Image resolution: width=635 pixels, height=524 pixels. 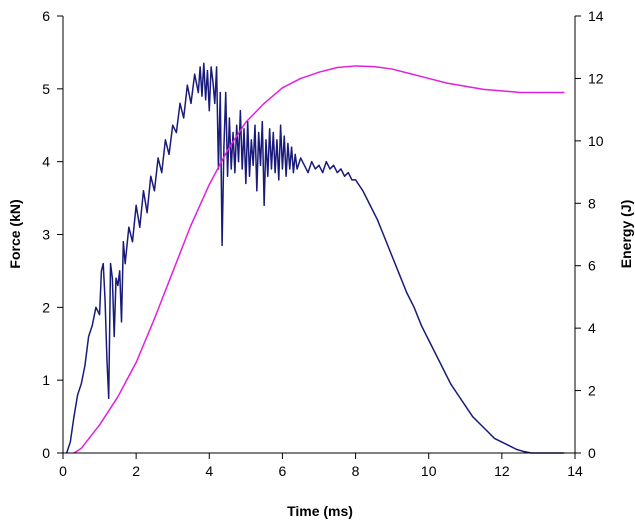 What do you see at coordinates (592, 203) in the screenshot?
I see `right-y-tick-label: 8` at bounding box center [592, 203].